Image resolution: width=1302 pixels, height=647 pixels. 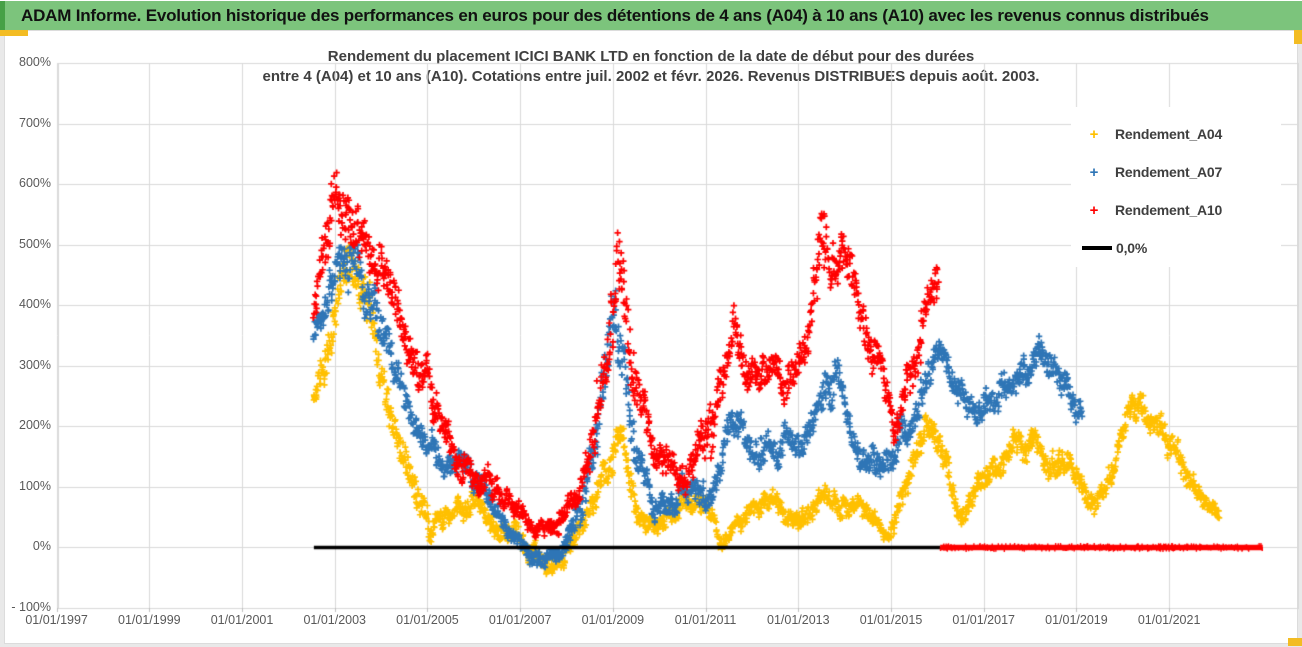 What do you see at coordinates (983, 620) in the screenshot?
I see `x-axis-label: 01/01/2017` at bounding box center [983, 620].